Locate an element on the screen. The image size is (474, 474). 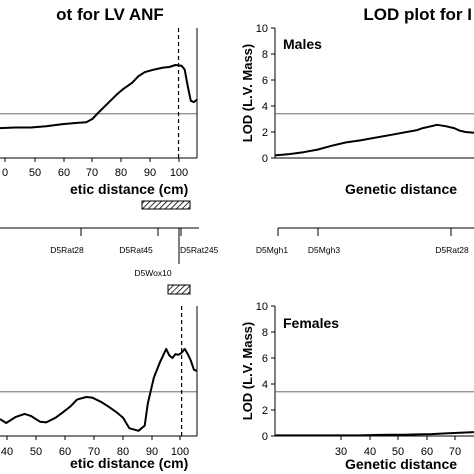
panel-label: Females is located at coordinates (311, 323).